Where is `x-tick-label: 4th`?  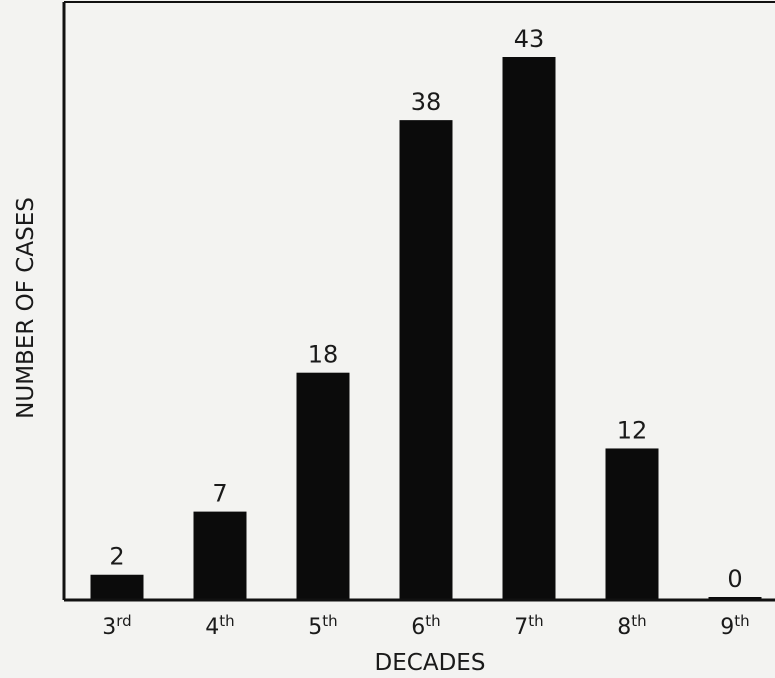 x-tick-label: 4th is located at coordinates (219, 626).